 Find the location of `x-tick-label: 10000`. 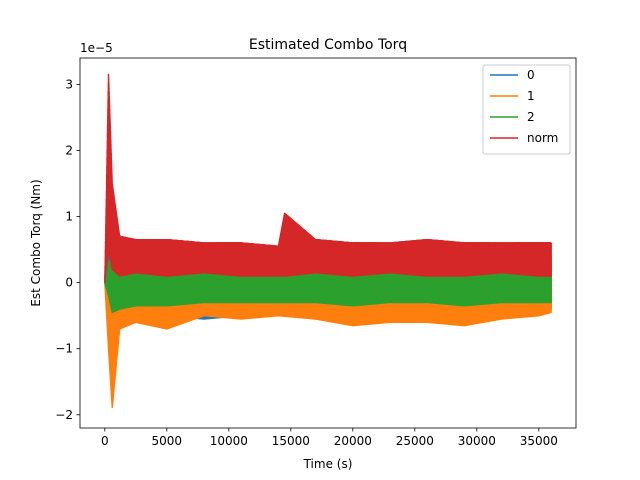

x-tick-label: 10000 is located at coordinates (229, 441).